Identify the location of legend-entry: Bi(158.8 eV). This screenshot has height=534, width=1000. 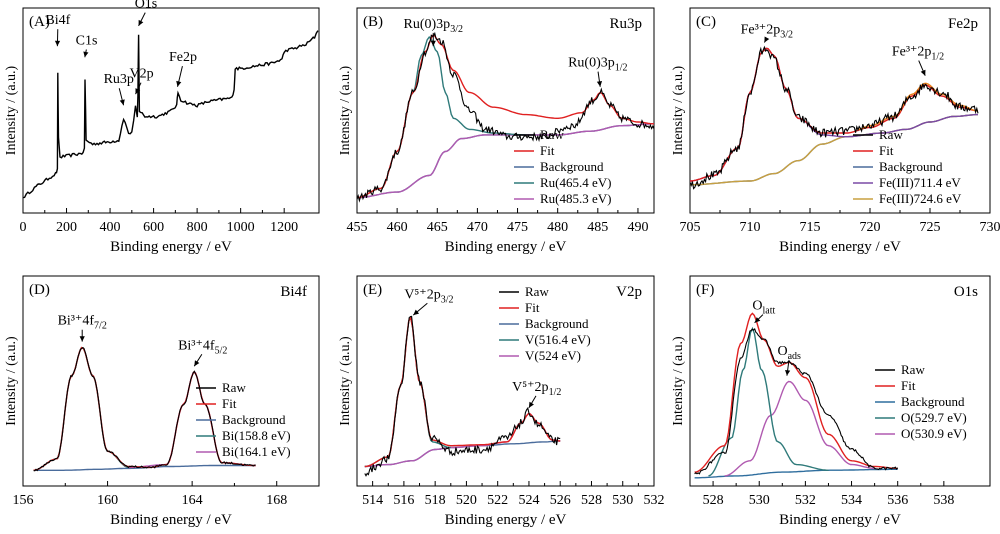
(256, 435).